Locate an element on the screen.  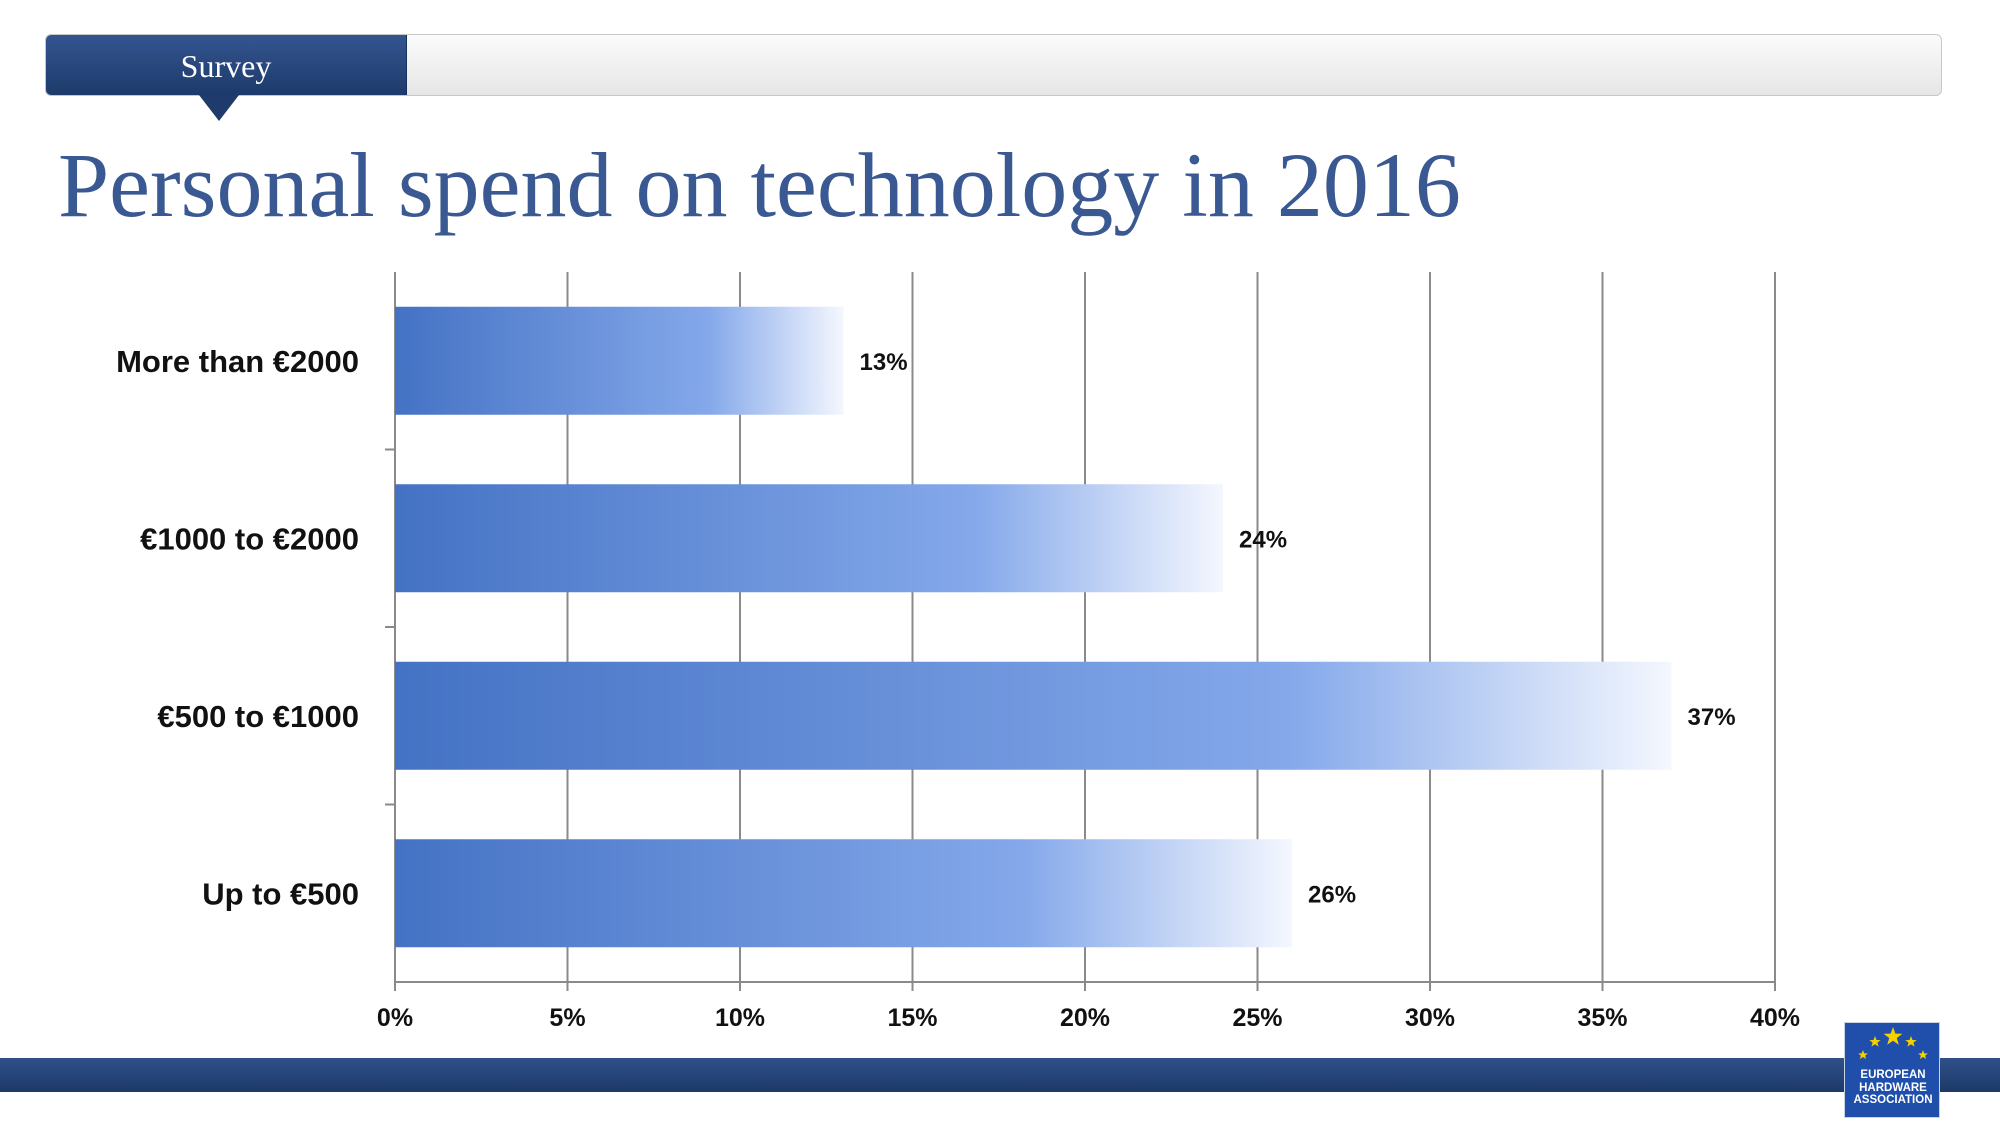
x-tick-label: 40% is located at coordinates (1775, 1018).